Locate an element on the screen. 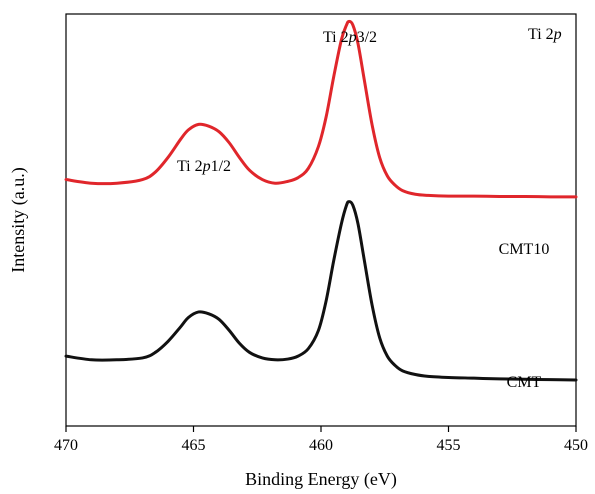 Image resolution: width=595 pixels, height=494 pixels. x-tick-label: 465 is located at coordinates (194, 445).